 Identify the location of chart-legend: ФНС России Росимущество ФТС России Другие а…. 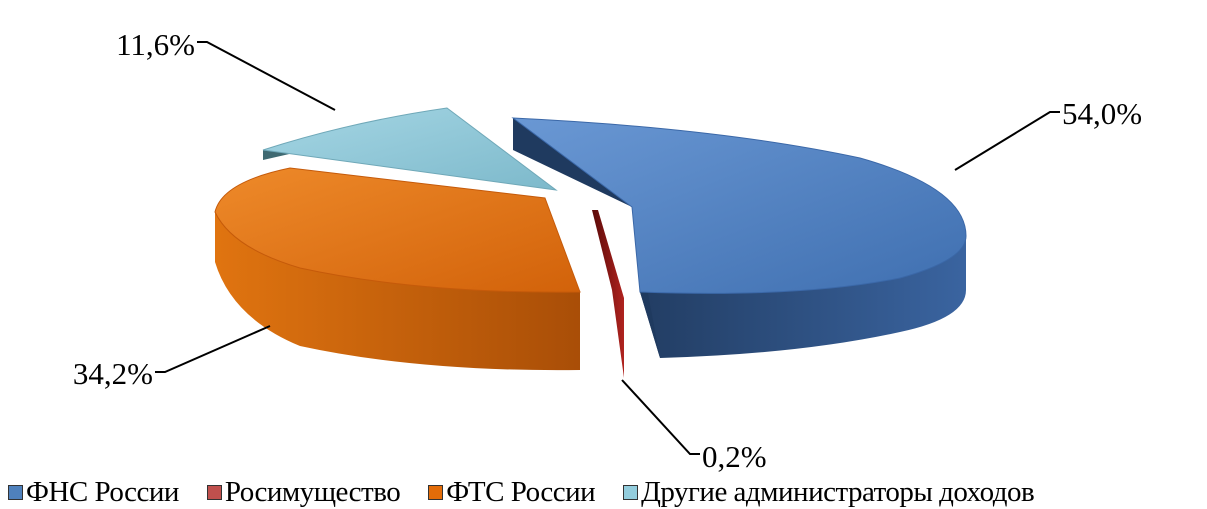
(521, 492).